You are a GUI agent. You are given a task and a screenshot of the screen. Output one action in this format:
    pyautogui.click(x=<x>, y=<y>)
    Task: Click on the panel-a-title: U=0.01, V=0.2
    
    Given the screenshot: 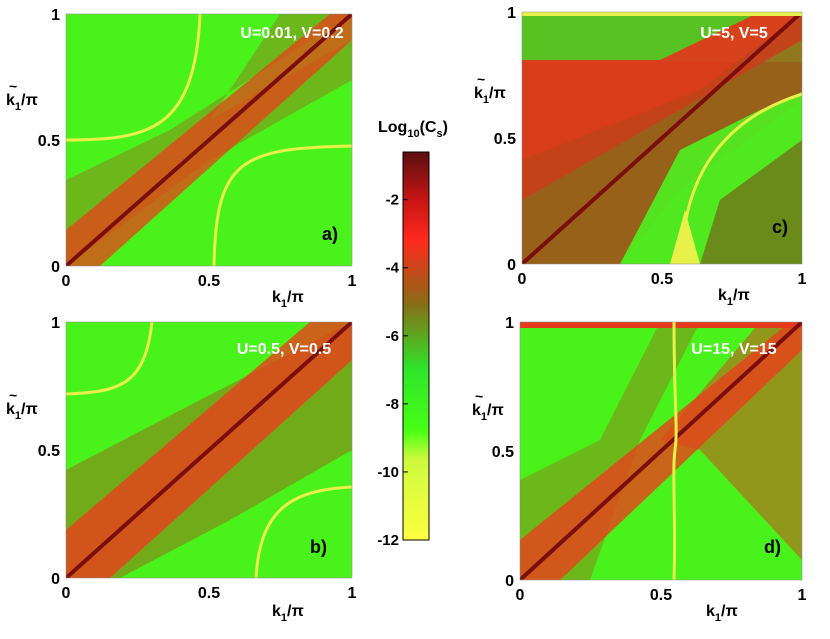 What is the action you would take?
    pyautogui.click(x=291, y=33)
    